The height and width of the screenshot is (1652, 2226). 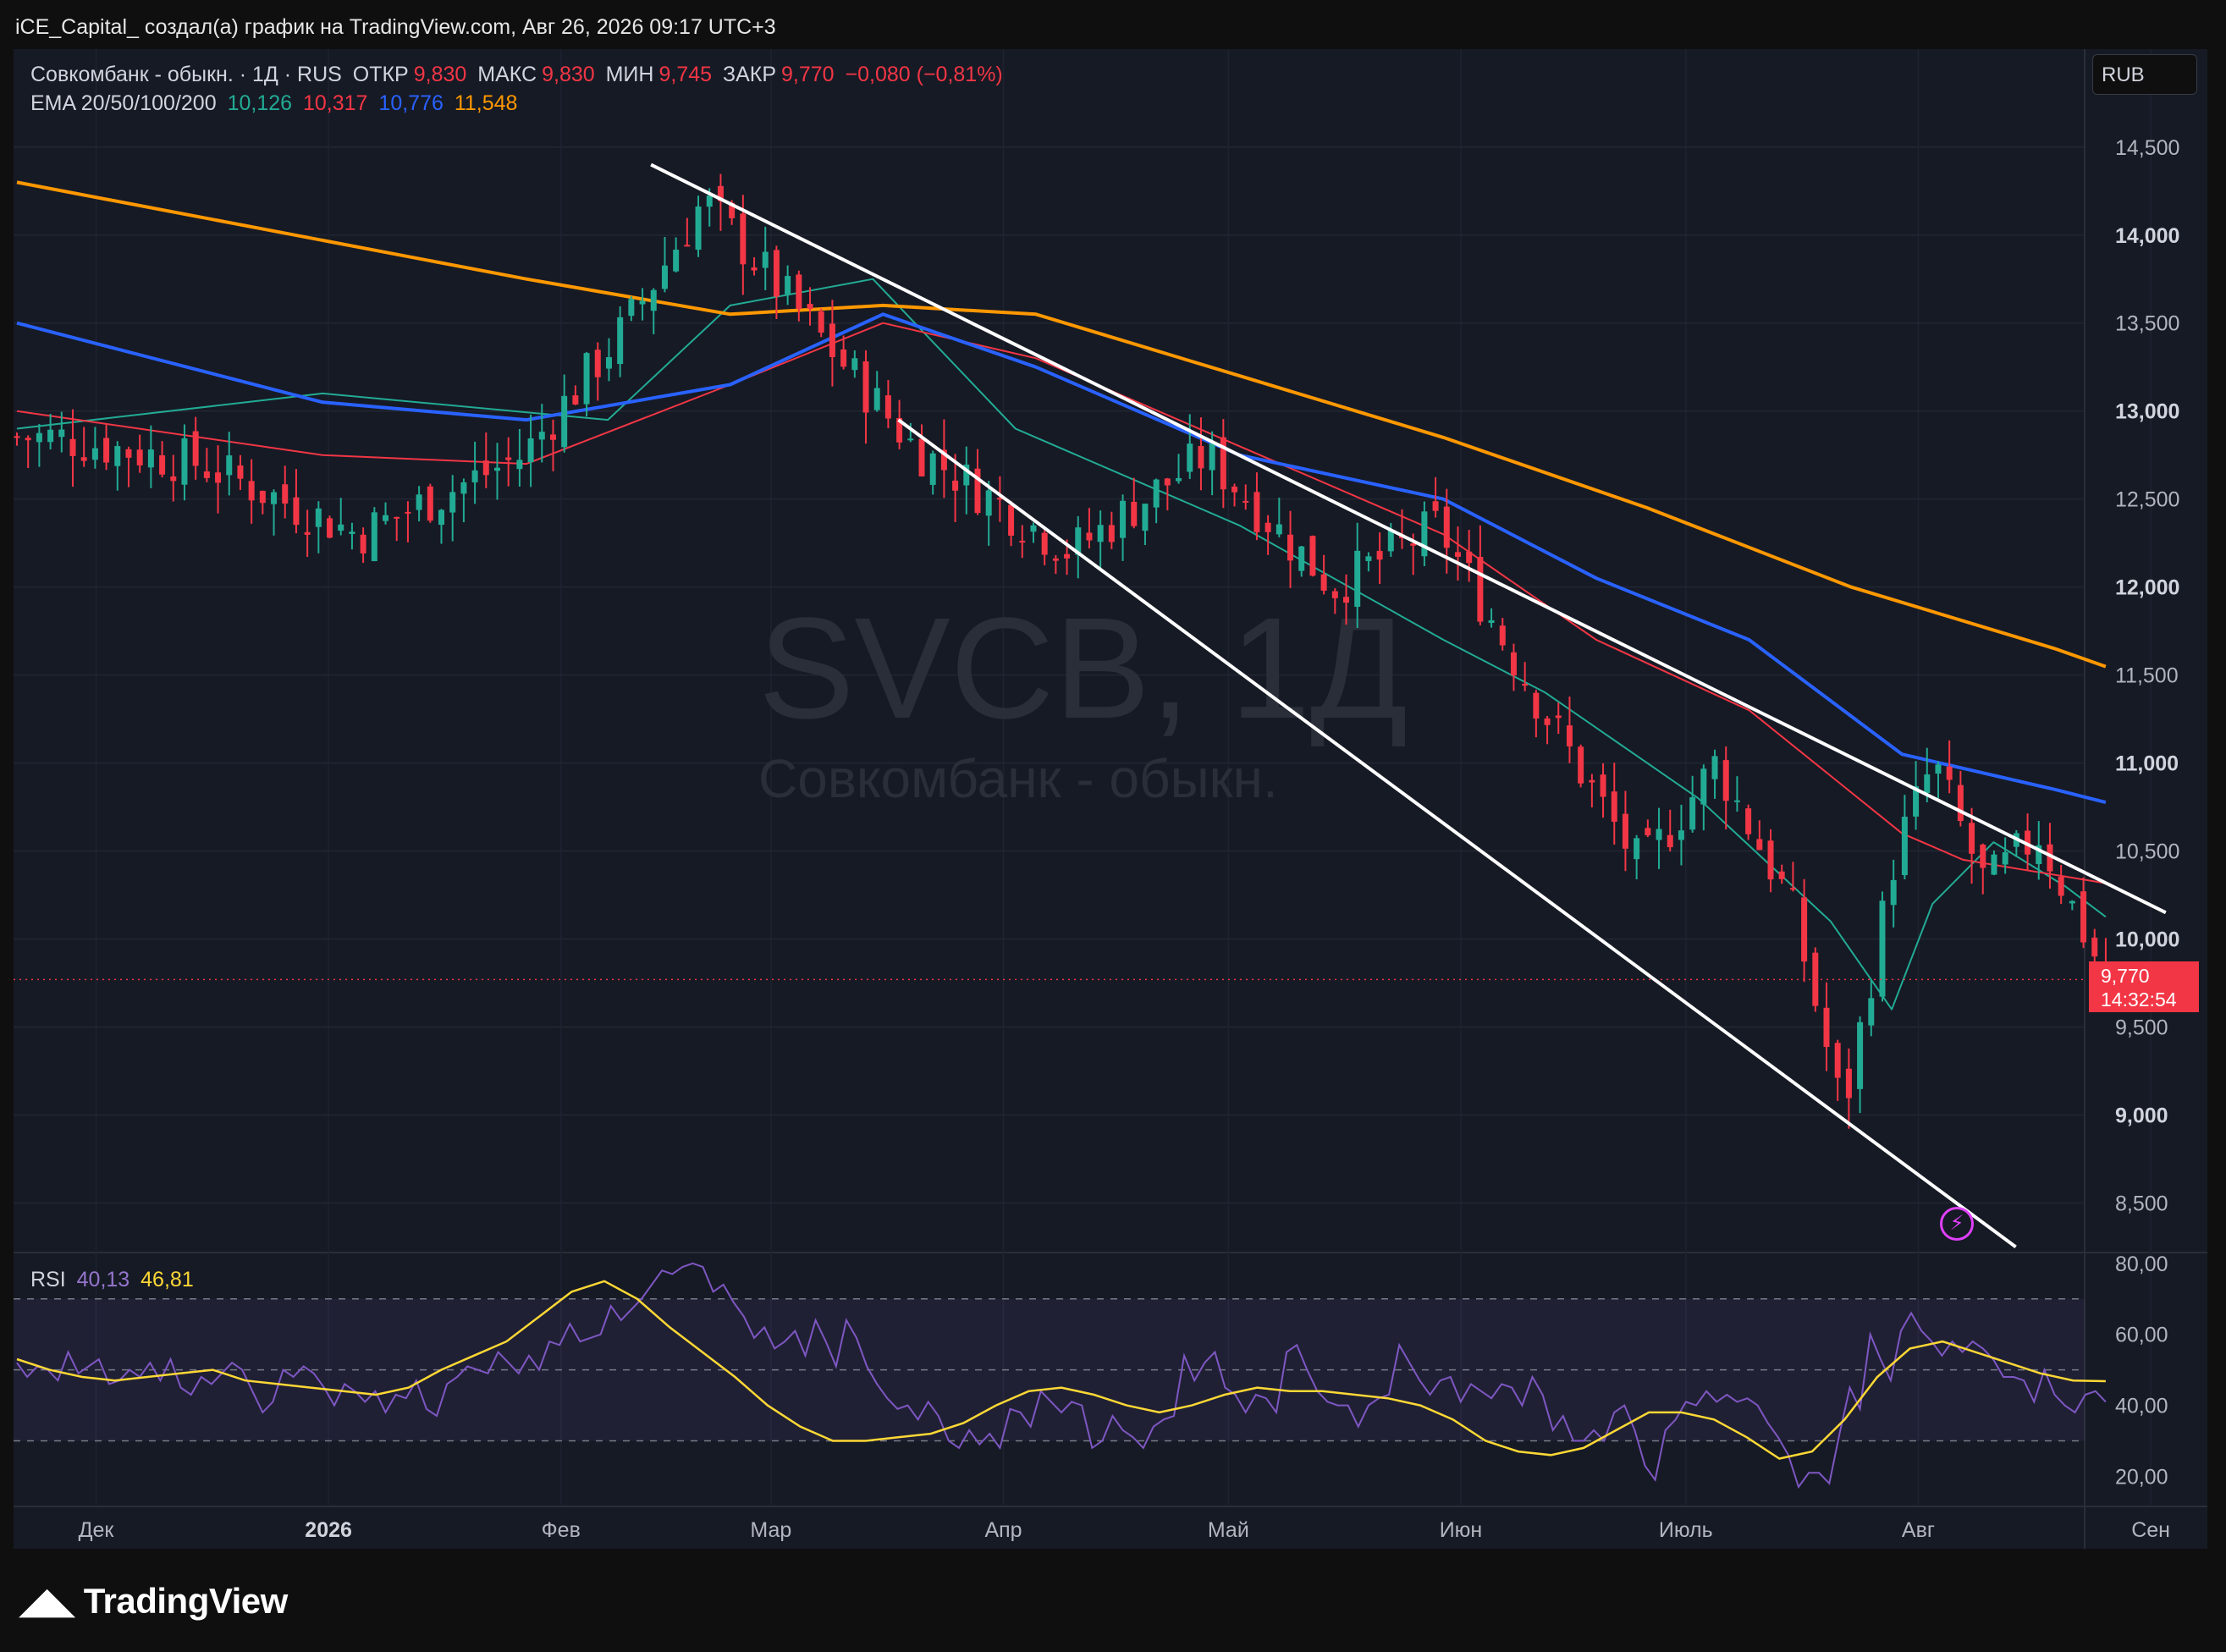 I want to click on currency-button: RUB, so click(x=2145, y=74).